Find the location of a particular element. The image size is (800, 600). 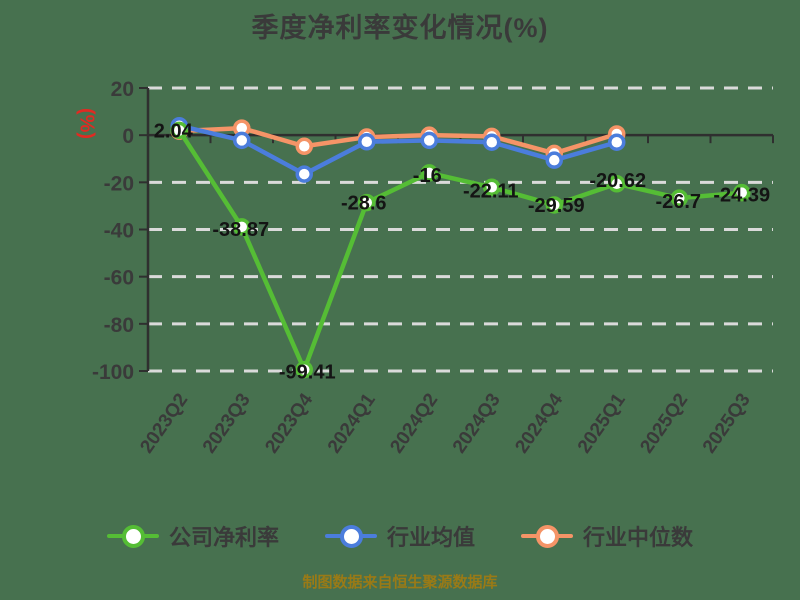

data-label: -99.41 is located at coordinates (307, 373).